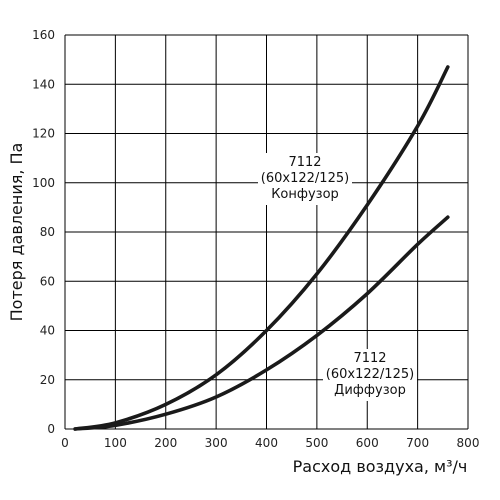  Describe the element at coordinates (47, 281) in the screenshot. I see `y-tick-label: 60` at that location.